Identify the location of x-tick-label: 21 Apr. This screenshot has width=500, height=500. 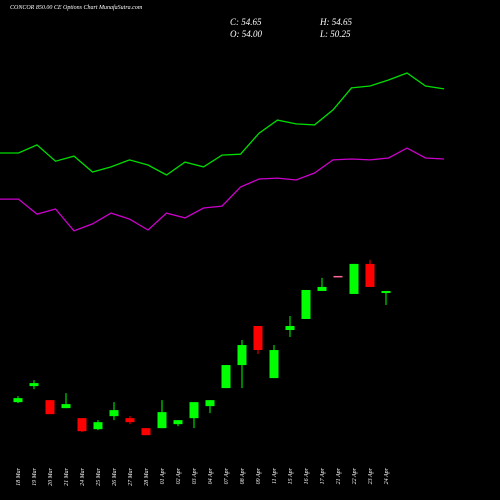
(339, 475).